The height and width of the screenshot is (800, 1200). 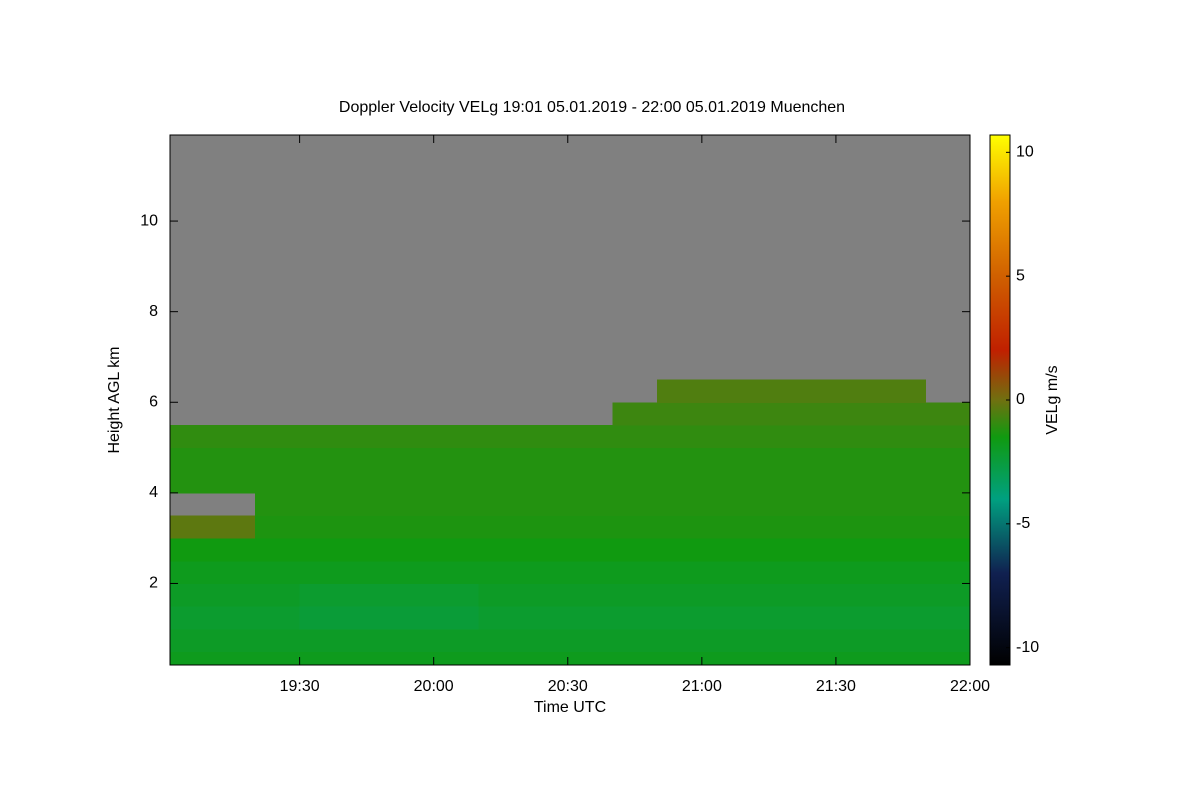 What do you see at coordinates (434, 686) in the screenshot?
I see `x-tick-label: 20:00` at bounding box center [434, 686].